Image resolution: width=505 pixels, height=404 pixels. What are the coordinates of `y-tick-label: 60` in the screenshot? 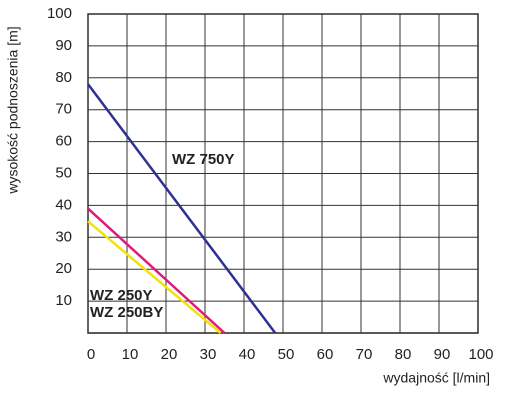 It's located at (63, 141).